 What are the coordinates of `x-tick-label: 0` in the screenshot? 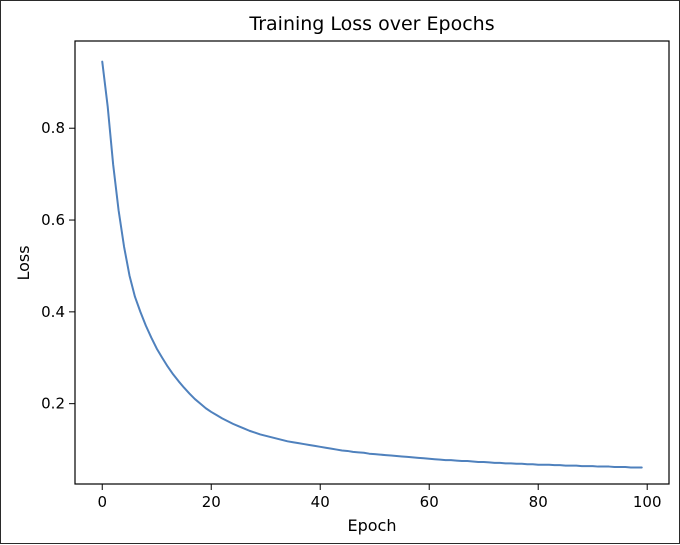 It's located at (102, 502).